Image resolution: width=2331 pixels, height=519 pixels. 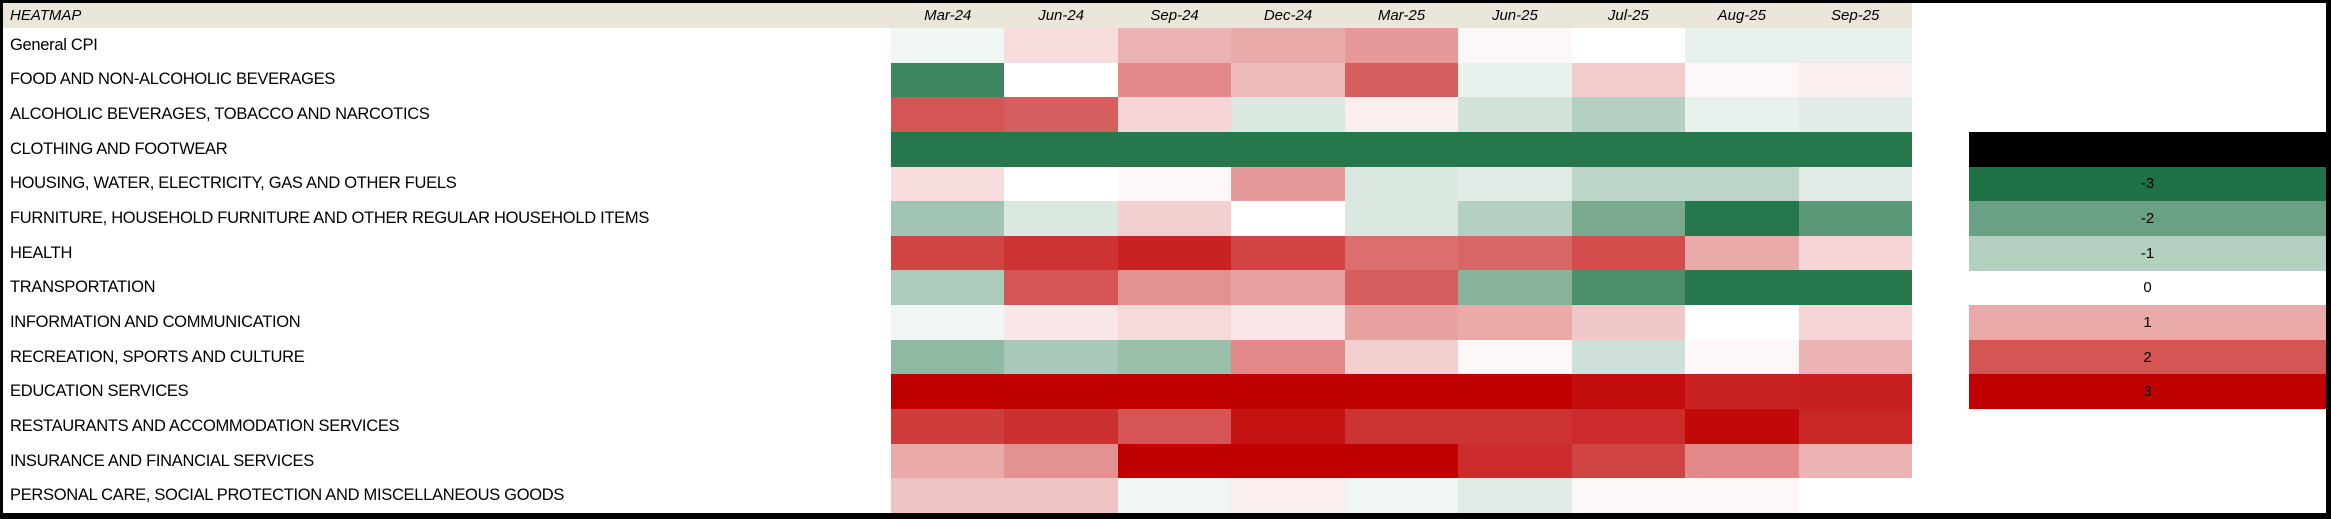 What do you see at coordinates (447, 426) in the screenshot?
I see `row-label: RESTAURANTS AND ACCOMMODATION SERVICES` at bounding box center [447, 426].